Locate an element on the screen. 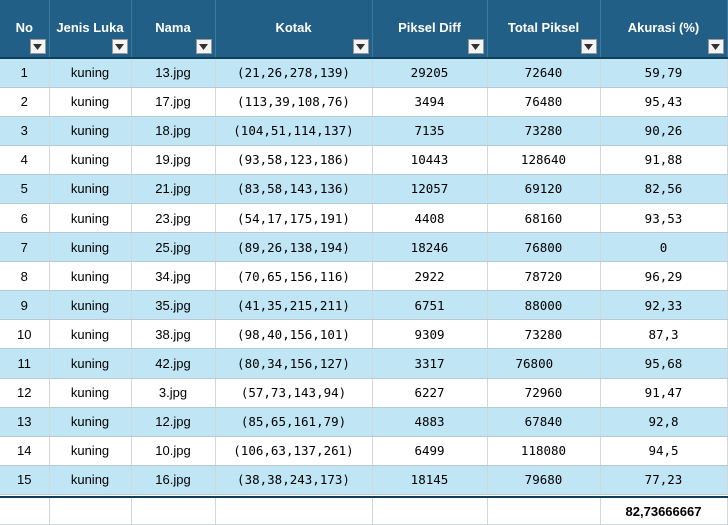  cell-kotak: (70,65,156,116) is located at coordinates (294, 276).